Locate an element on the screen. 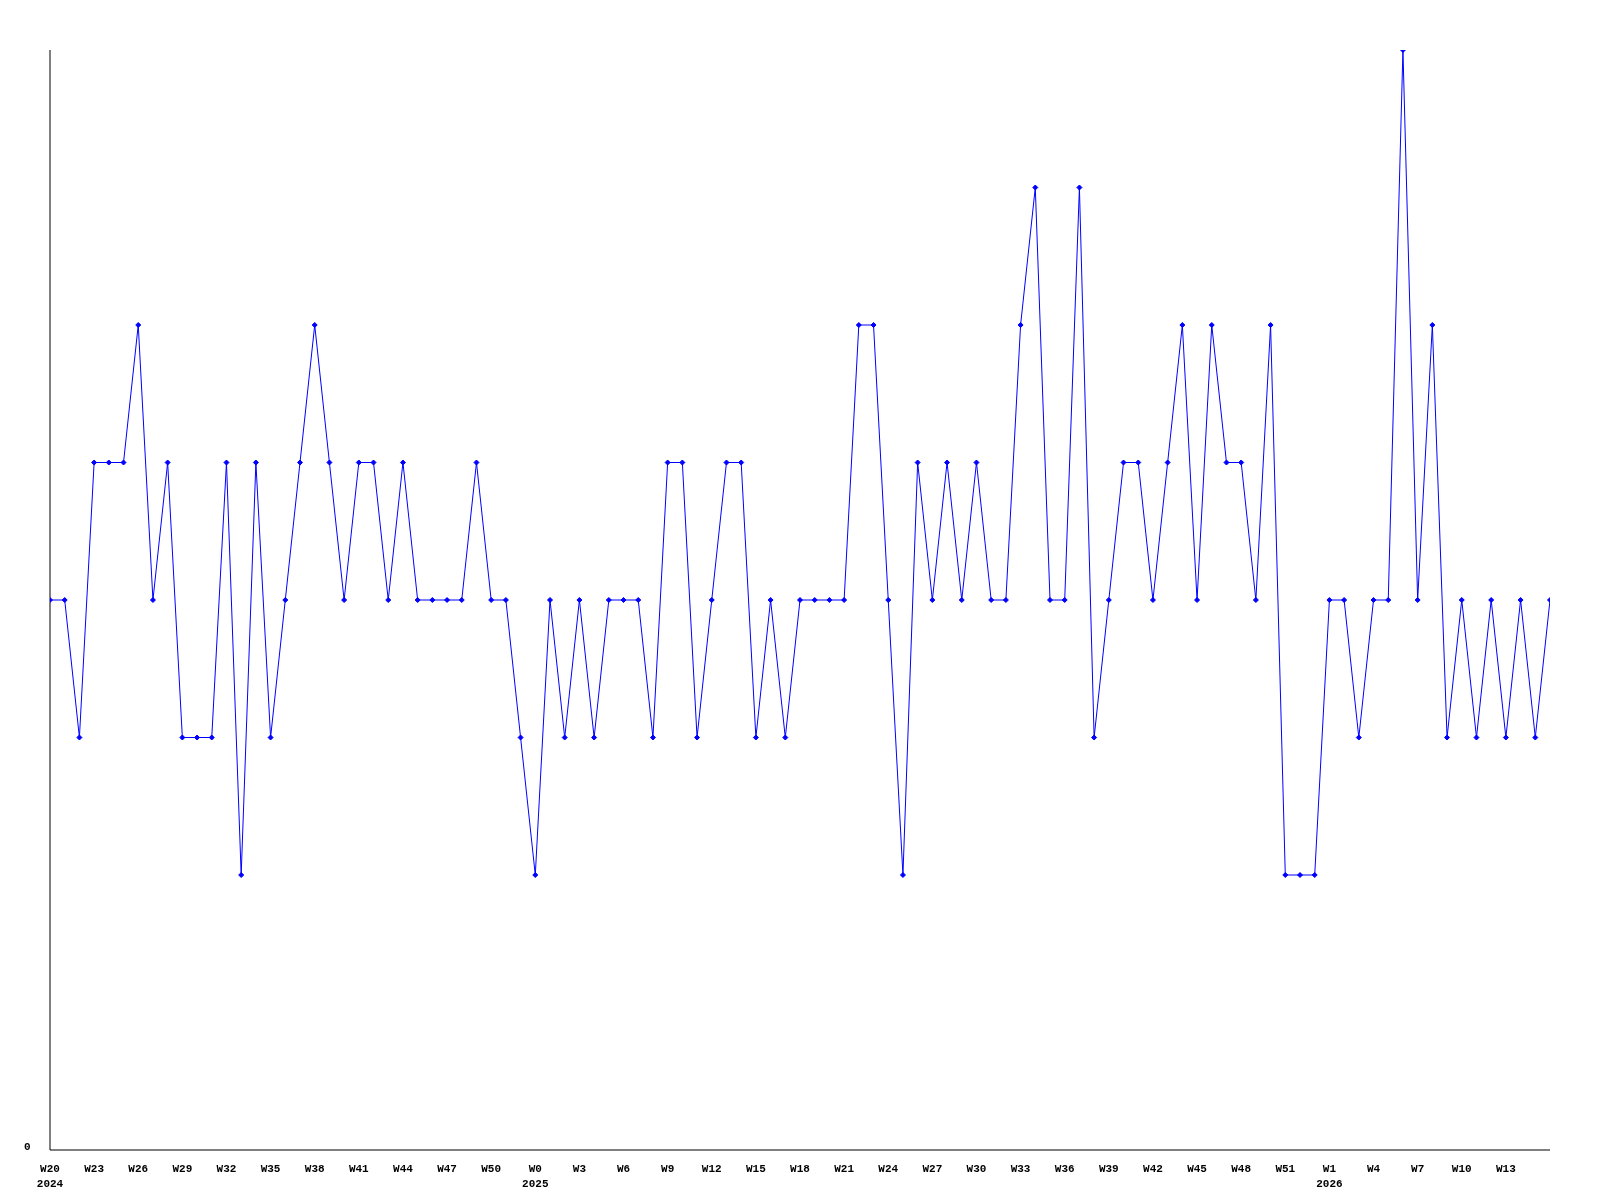 This screenshot has width=1600, height=1200. x-tick-label: W3 is located at coordinates (579, 1169).